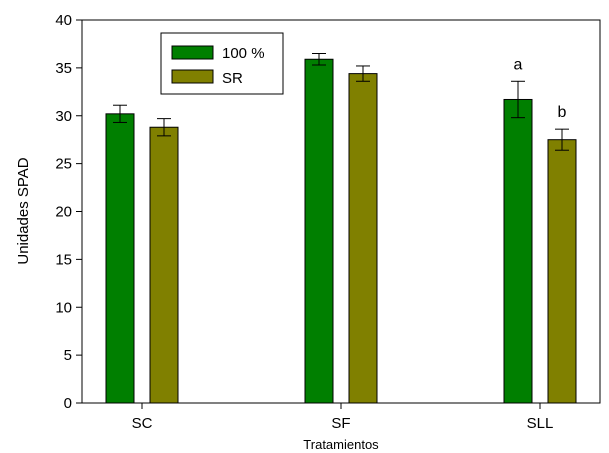 The image size is (609, 453). I want to click on y-tick-label: 35, so click(63, 68).